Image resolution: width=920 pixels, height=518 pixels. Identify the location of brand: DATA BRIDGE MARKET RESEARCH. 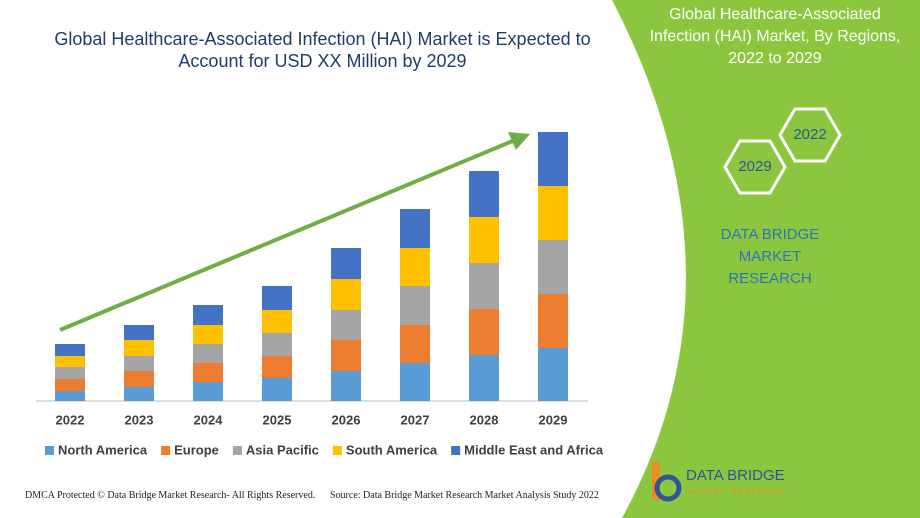
(770, 256).